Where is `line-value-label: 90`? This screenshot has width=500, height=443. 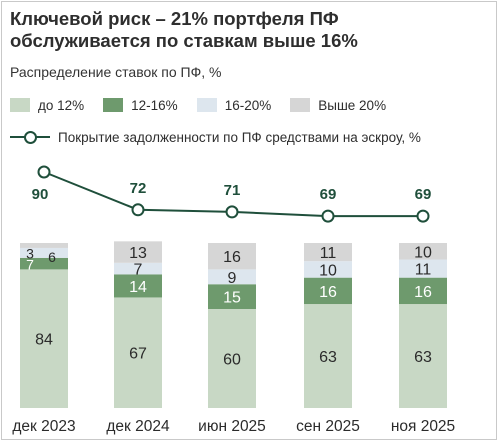
line-value-label: 90 is located at coordinates (40, 194).